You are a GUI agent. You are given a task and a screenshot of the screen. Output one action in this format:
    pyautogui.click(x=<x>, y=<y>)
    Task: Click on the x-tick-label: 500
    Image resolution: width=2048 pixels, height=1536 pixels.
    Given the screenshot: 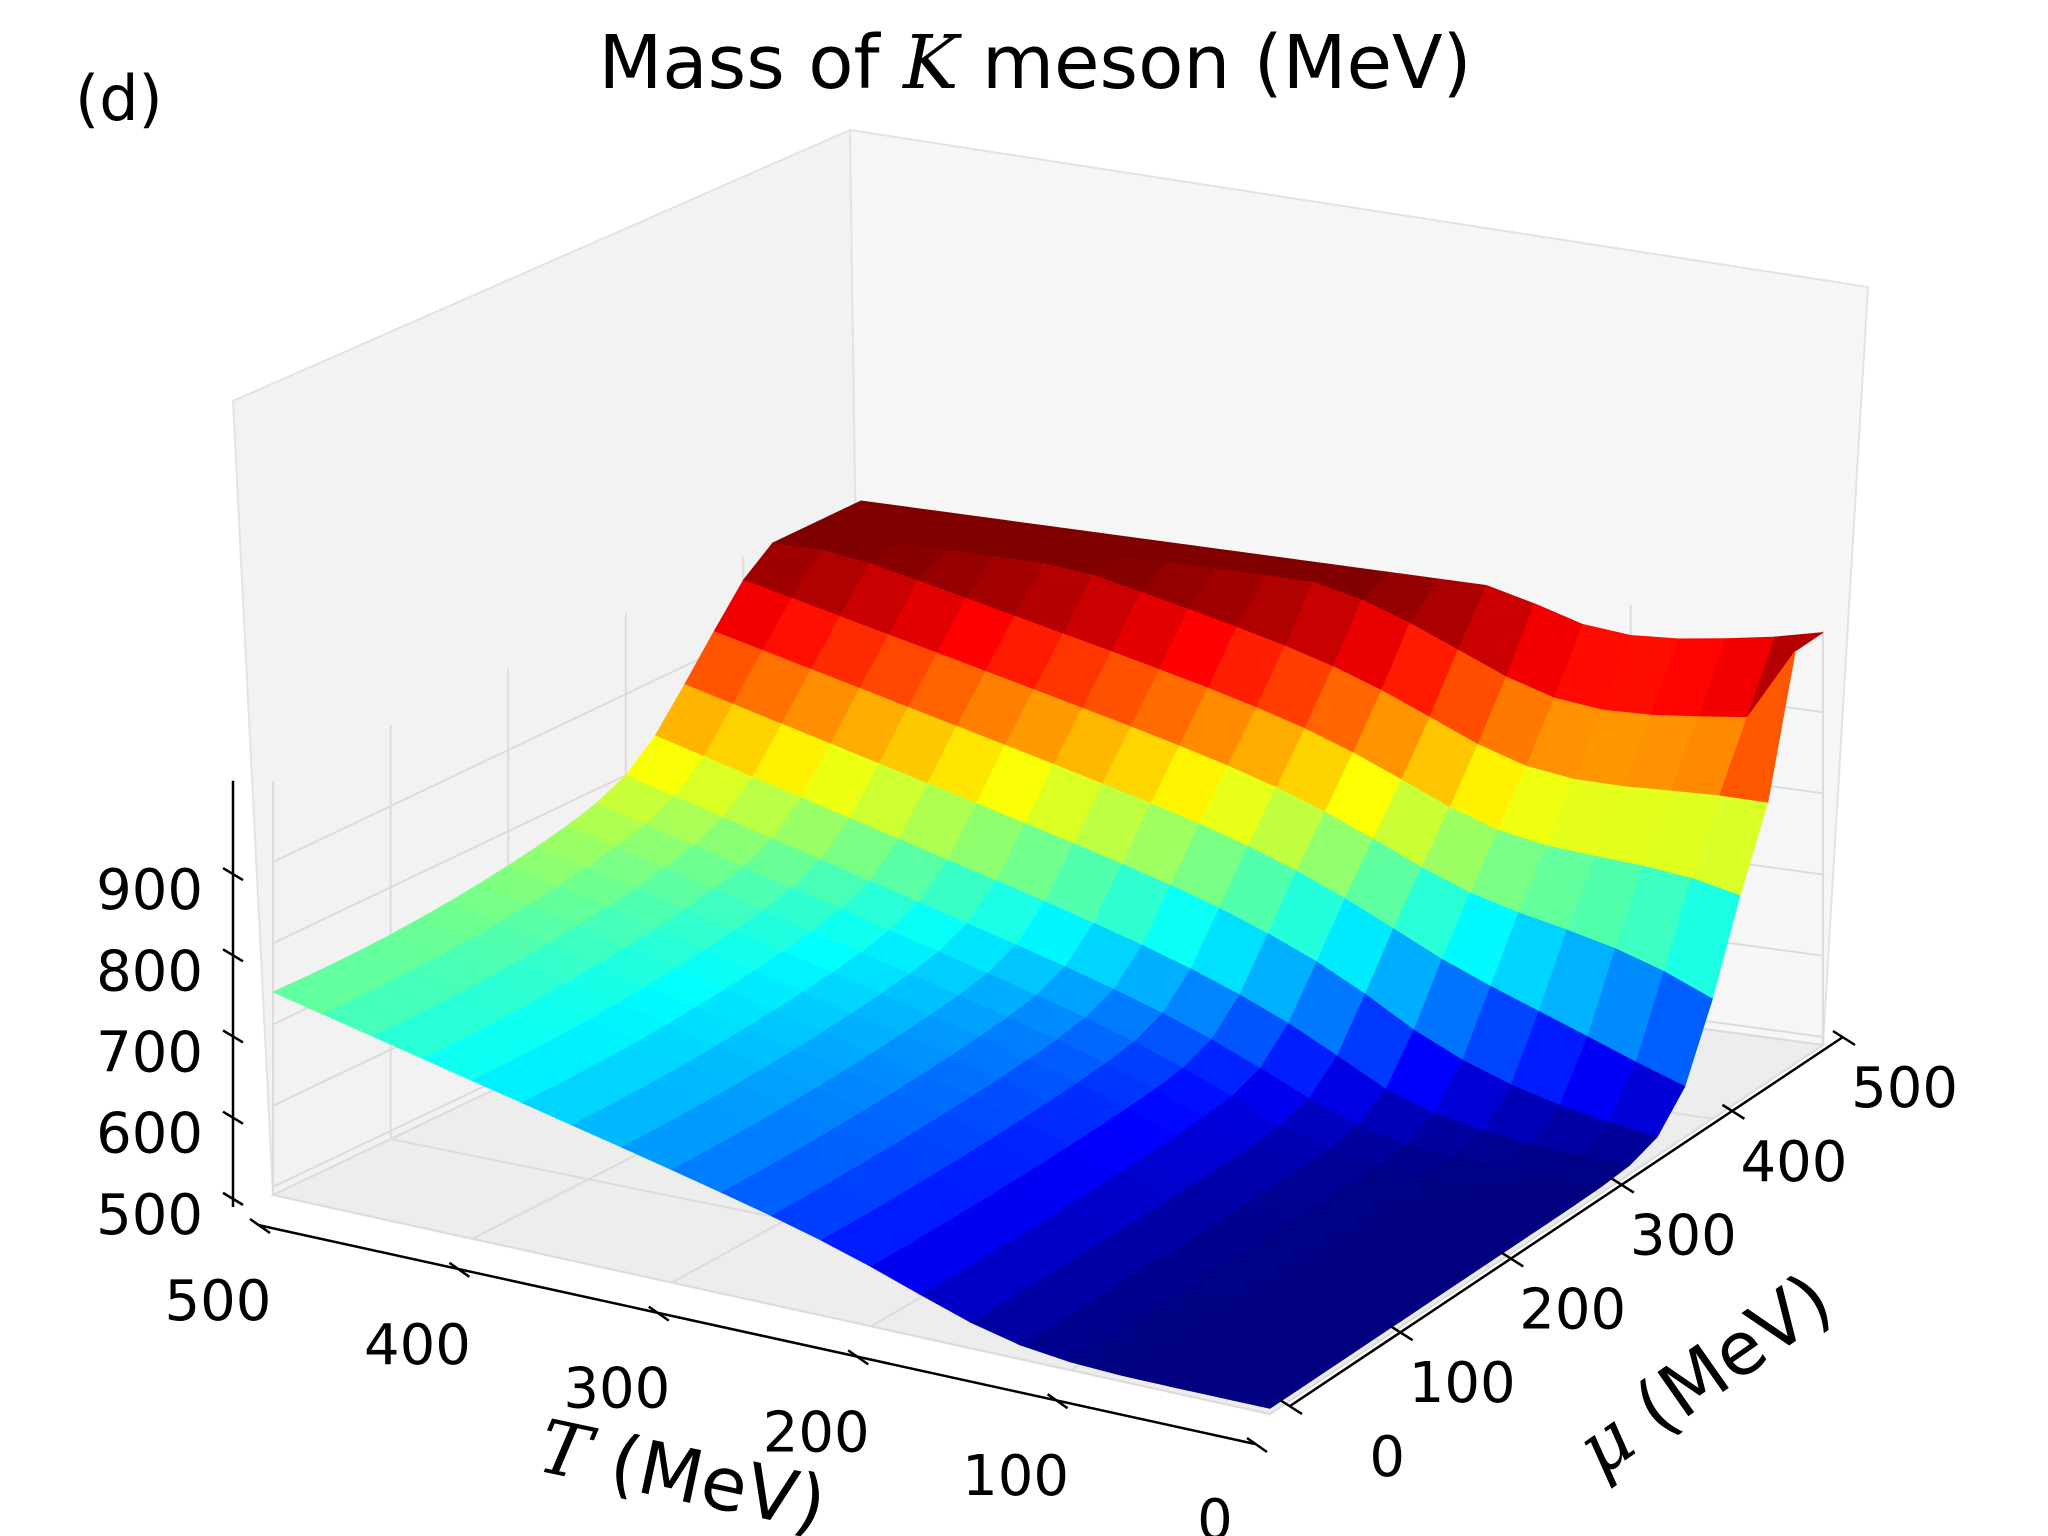 What is the action you would take?
    pyautogui.click(x=218, y=1301)
    